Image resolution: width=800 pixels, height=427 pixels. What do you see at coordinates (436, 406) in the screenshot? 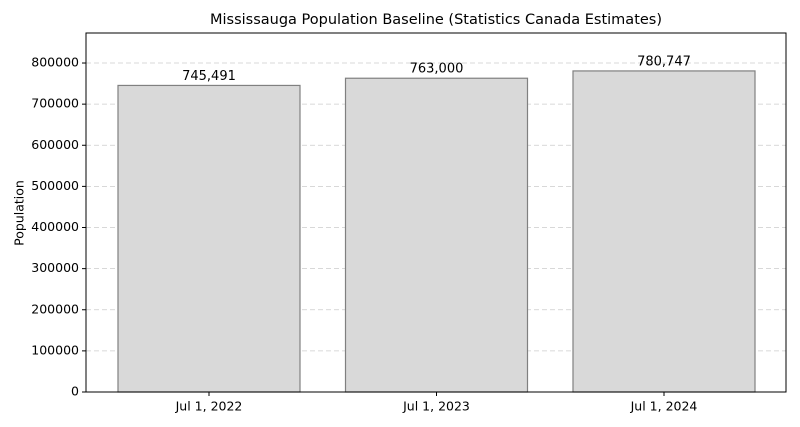
I see `x-tick-label: Jul 1, 2023` at bounding box center [436, 406].